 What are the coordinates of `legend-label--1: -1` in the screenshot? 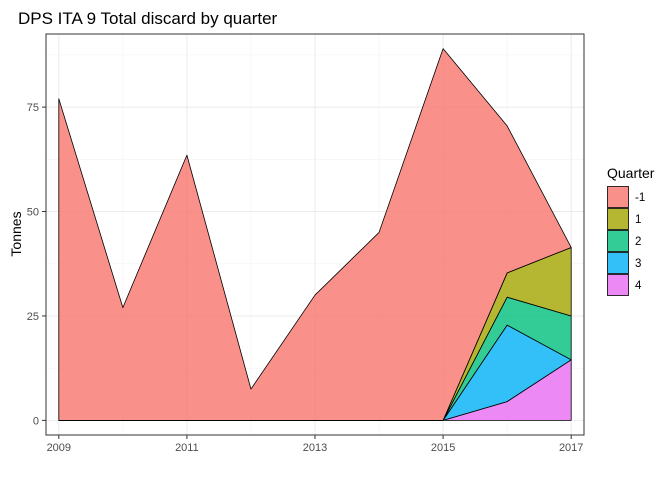 It's located at (640, 198).